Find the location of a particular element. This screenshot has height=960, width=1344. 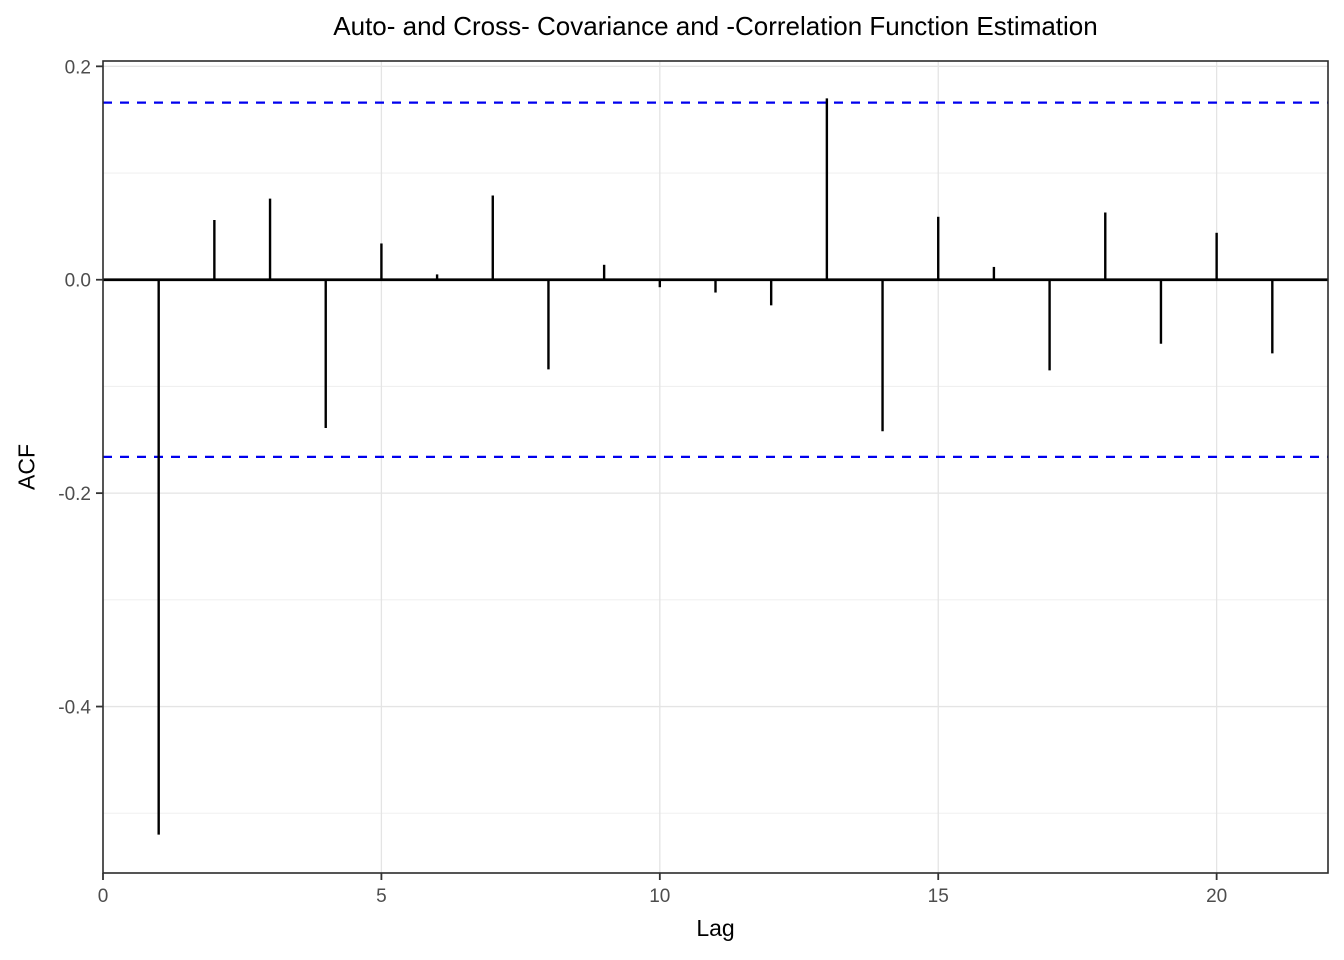

x-axis-title: Lag is located at coordinates (715, 928).